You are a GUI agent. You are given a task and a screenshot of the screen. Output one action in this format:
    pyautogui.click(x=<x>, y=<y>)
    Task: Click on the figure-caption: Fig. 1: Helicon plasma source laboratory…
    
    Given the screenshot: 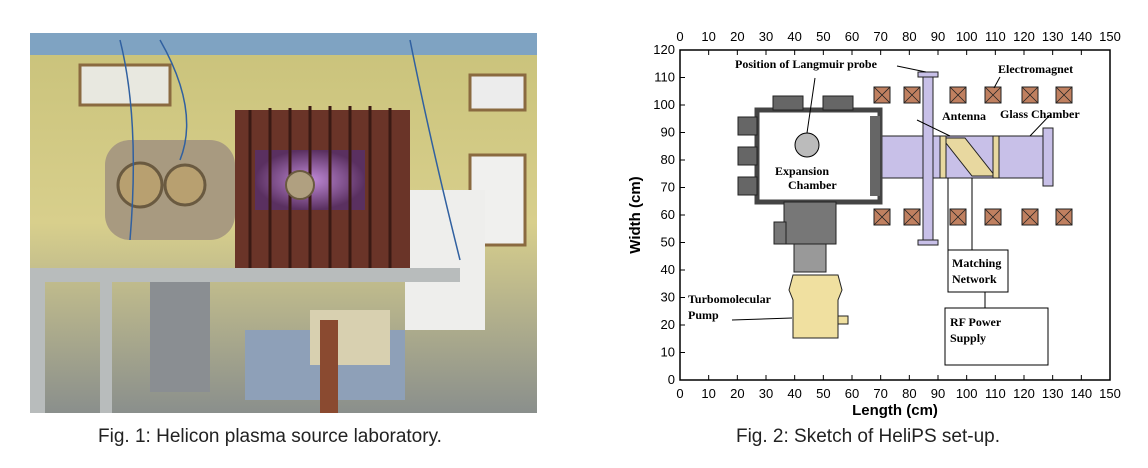 What is the action you would take?
    pyautogui.click(x=270, y=436)
    